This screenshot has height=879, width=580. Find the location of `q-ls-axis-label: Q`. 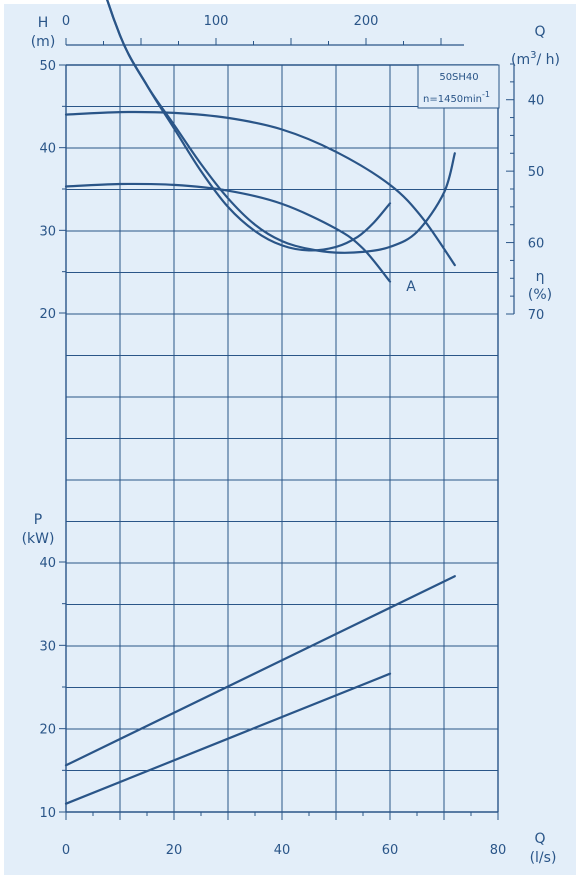

q-ls-axis-label: Q is located at coordinates (539, 839).